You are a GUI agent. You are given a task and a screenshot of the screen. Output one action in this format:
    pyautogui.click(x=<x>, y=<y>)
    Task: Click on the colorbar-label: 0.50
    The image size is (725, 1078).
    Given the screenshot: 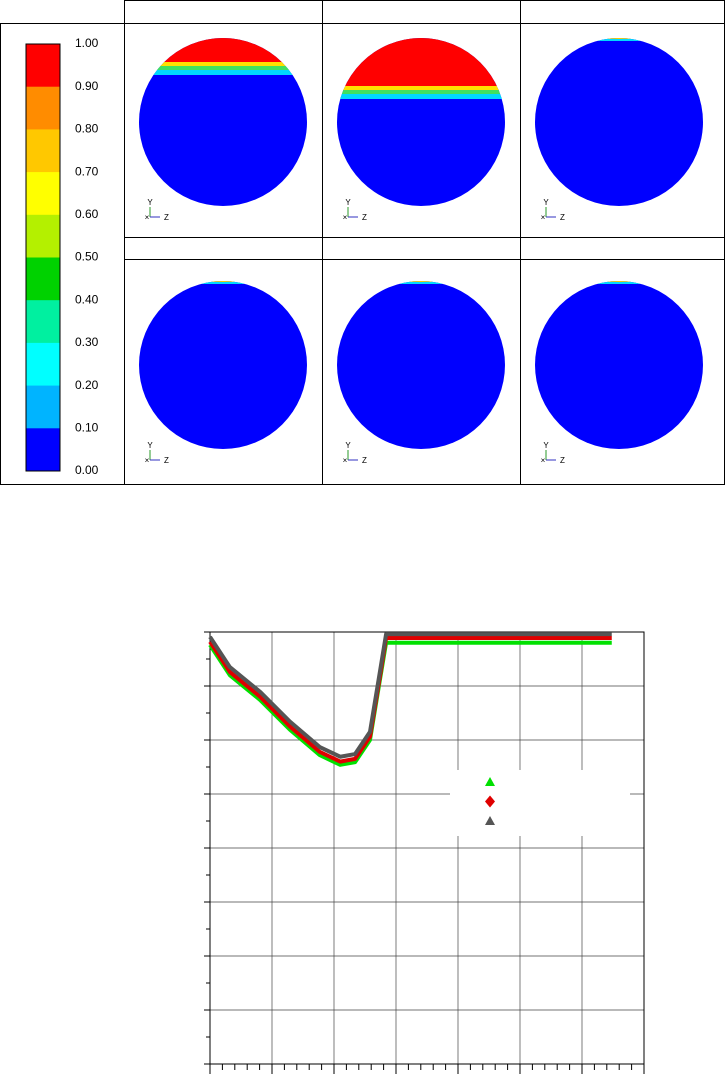 What is the action you would take?
    pyautogui.click(x=87, y=257)
    